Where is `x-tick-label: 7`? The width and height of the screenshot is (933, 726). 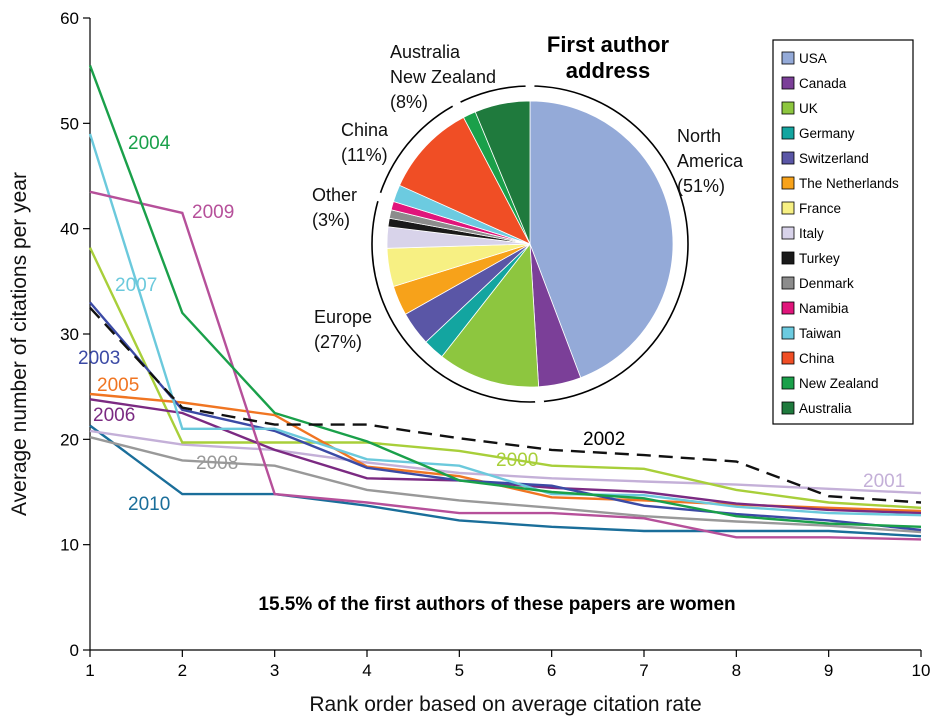 x-tick-label: 7 is located at coordinates (643, 670).